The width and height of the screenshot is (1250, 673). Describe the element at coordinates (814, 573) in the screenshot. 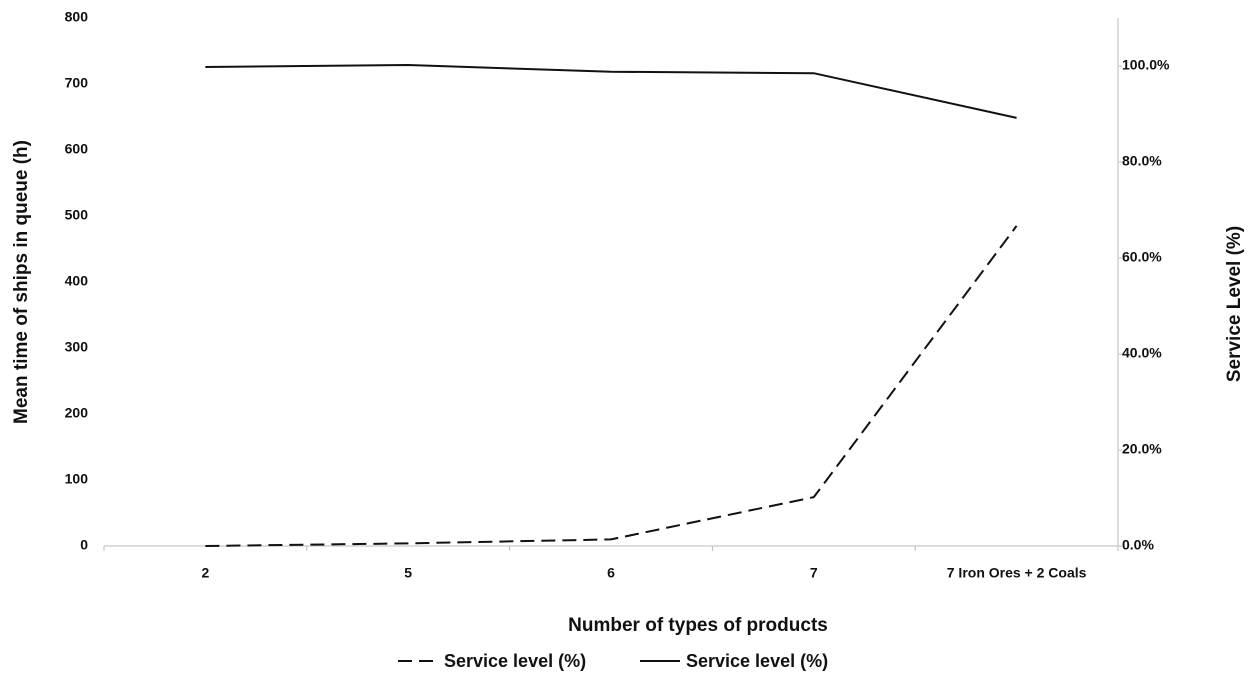

I see `x-tick-label: 7` at that location.